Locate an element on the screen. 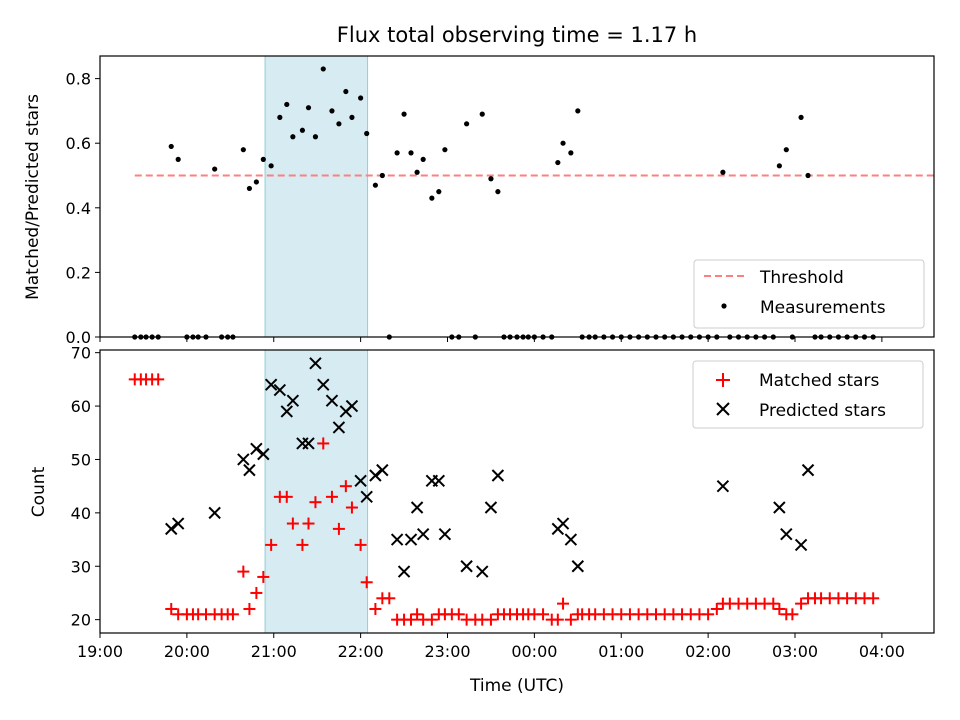 The width and height of the screenshot is (960, 720). observing-window-span is located at coordinates (316, 196).